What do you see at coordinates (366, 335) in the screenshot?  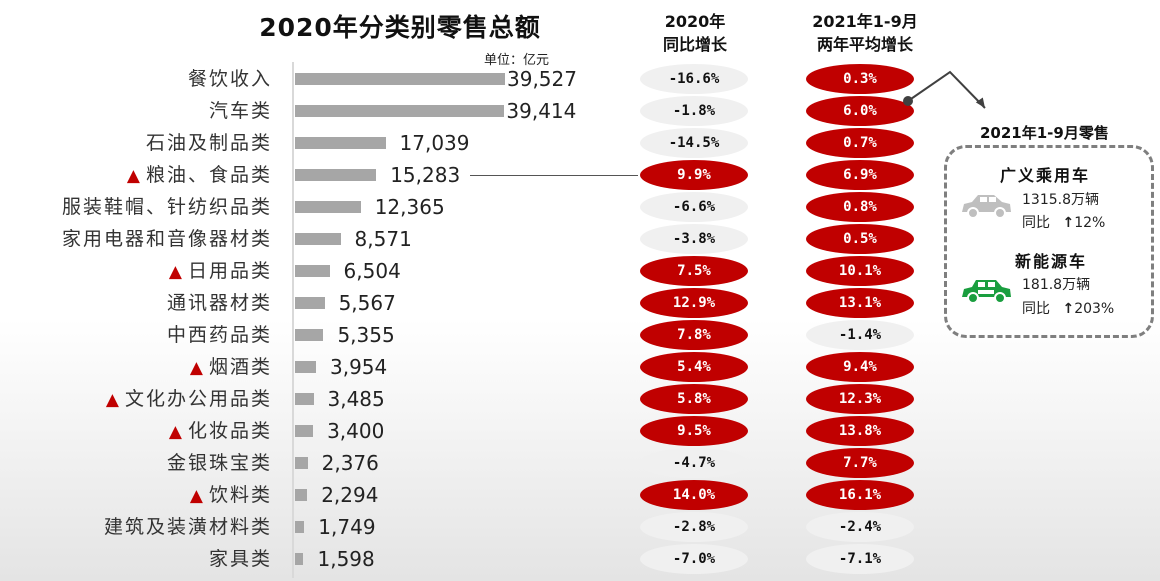 I see `bar-value-label: 5,355` at bounding box center [366, 335].